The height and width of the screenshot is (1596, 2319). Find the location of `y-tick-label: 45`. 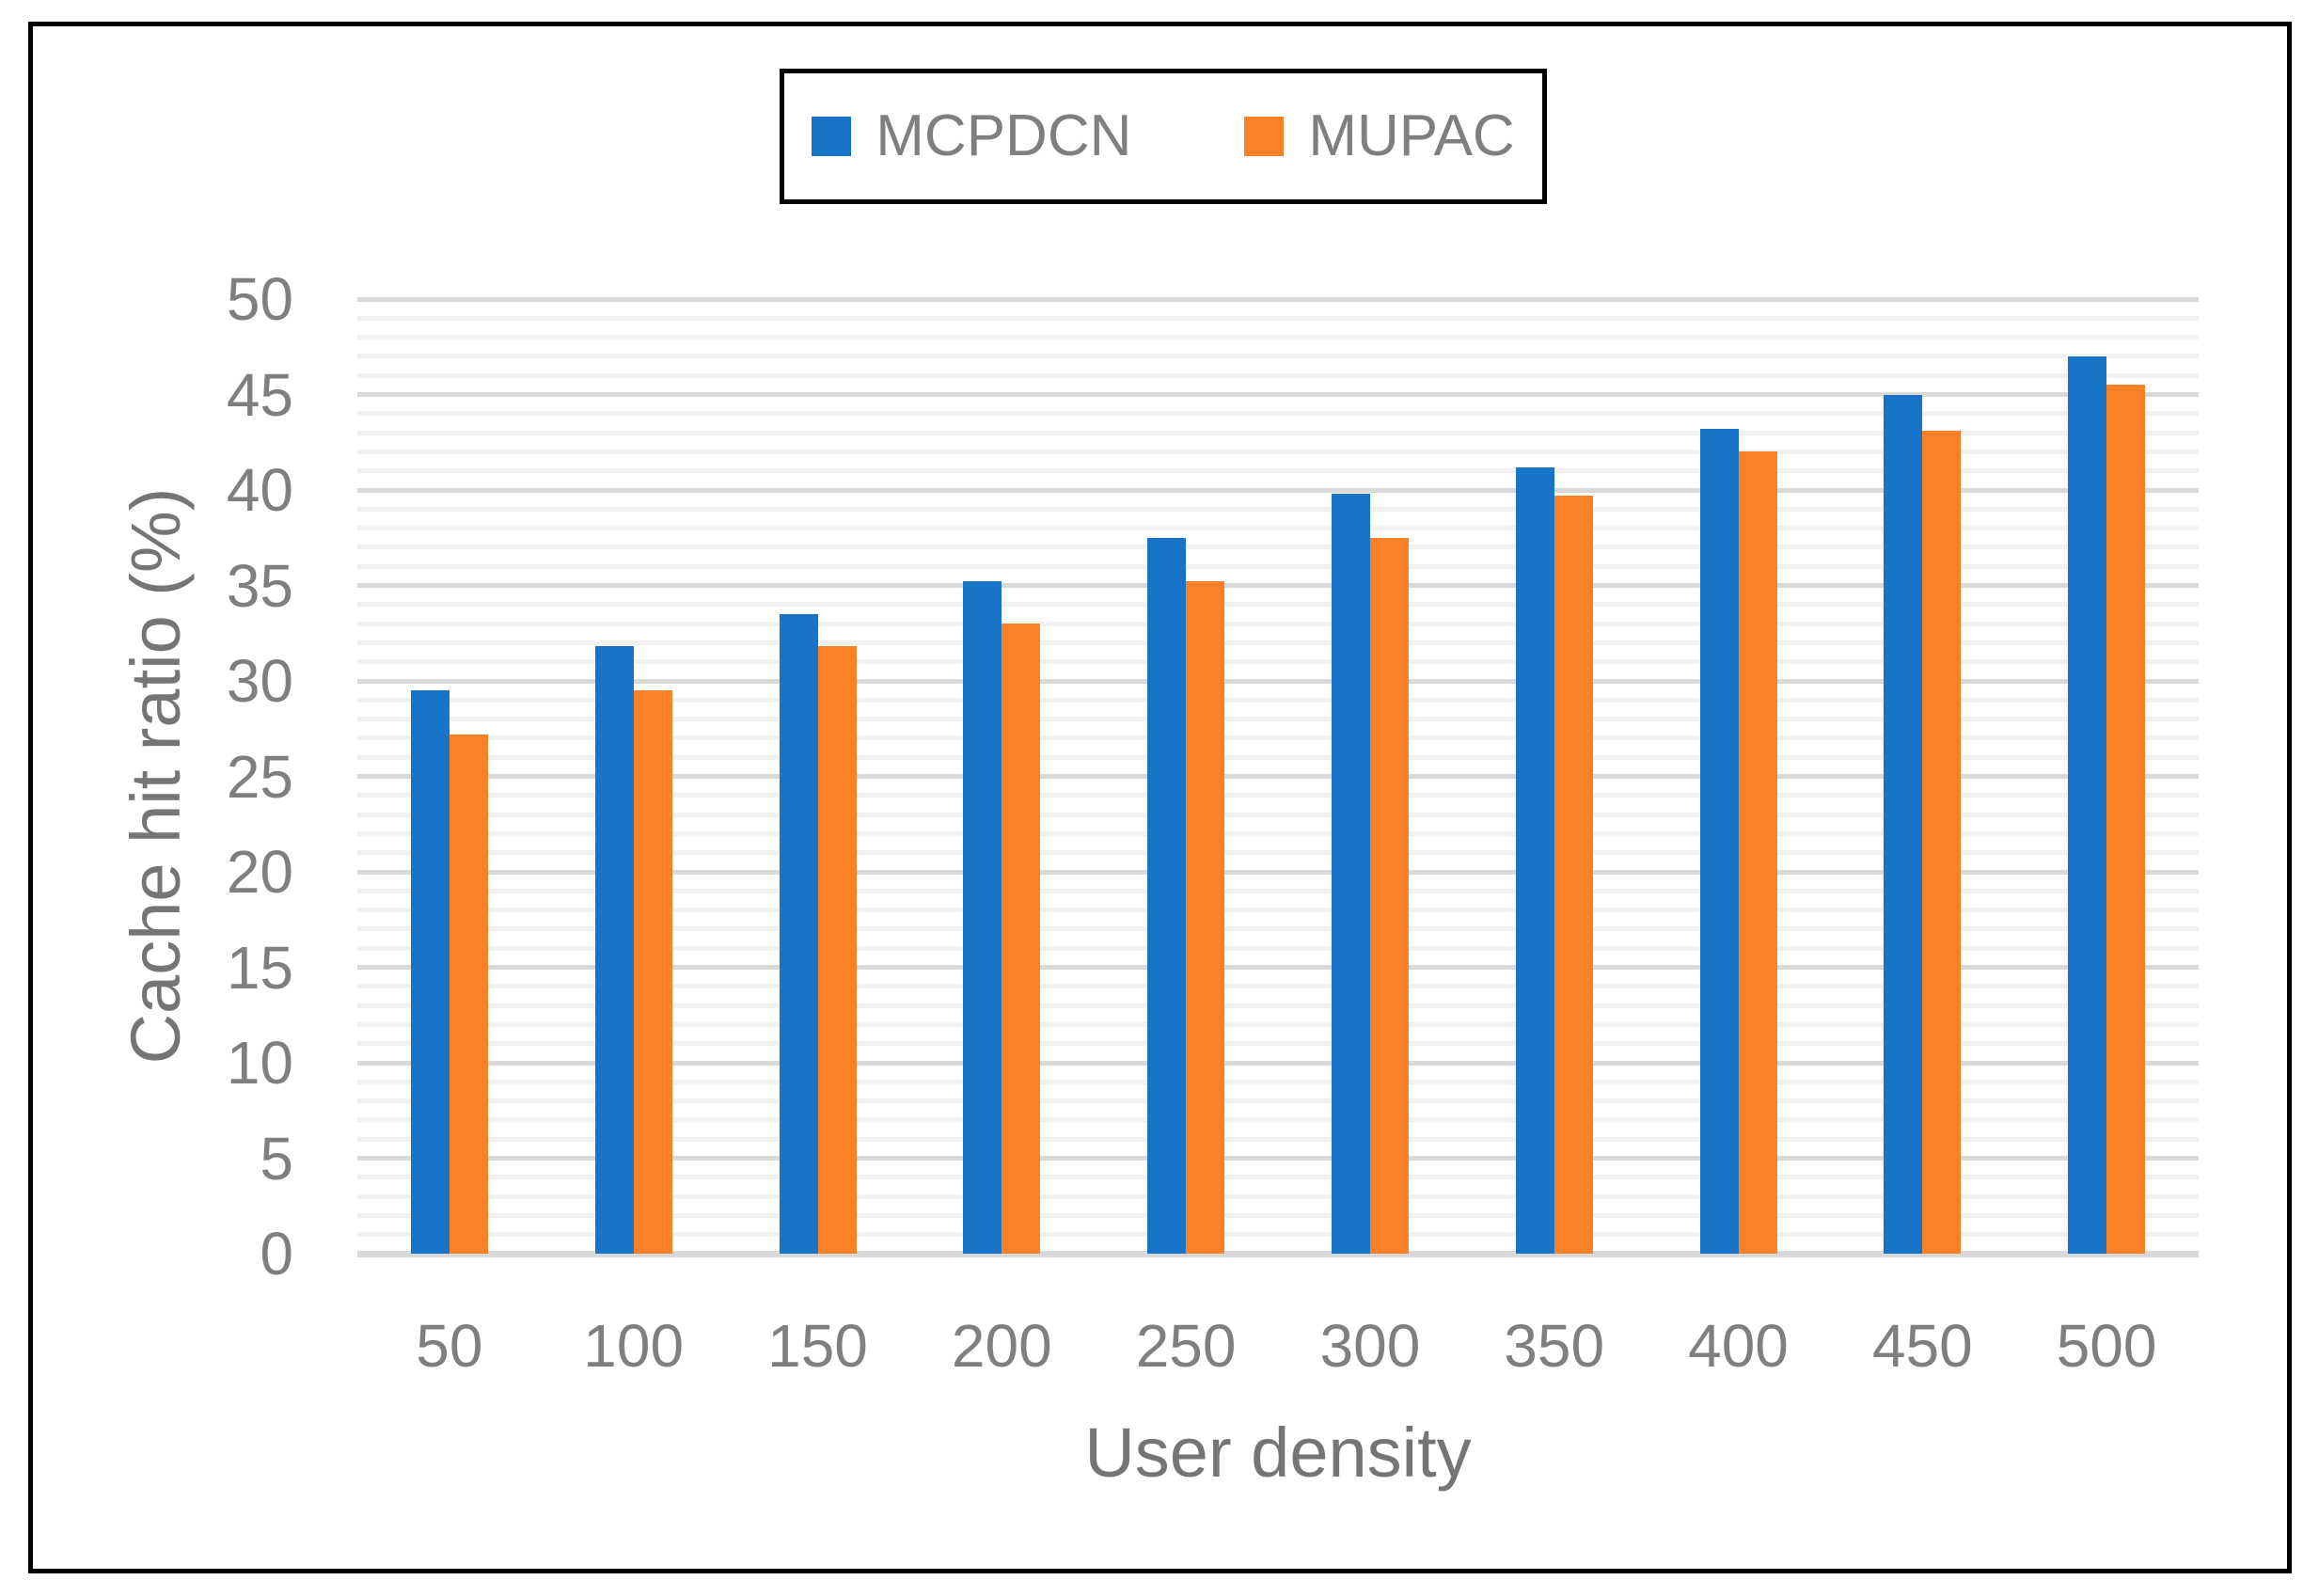

y-tick-label: 45 is located at coordinates (259, 394).